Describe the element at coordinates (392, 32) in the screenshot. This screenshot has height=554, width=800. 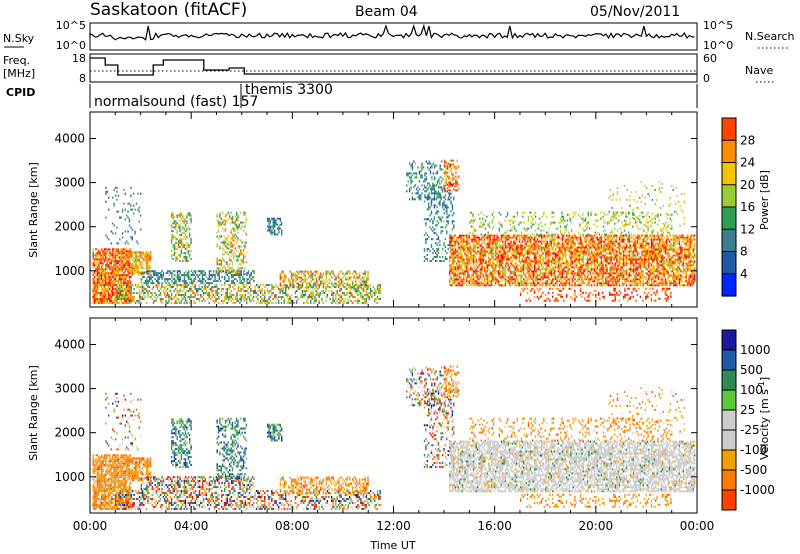
I see `nsky-trace` at that location.